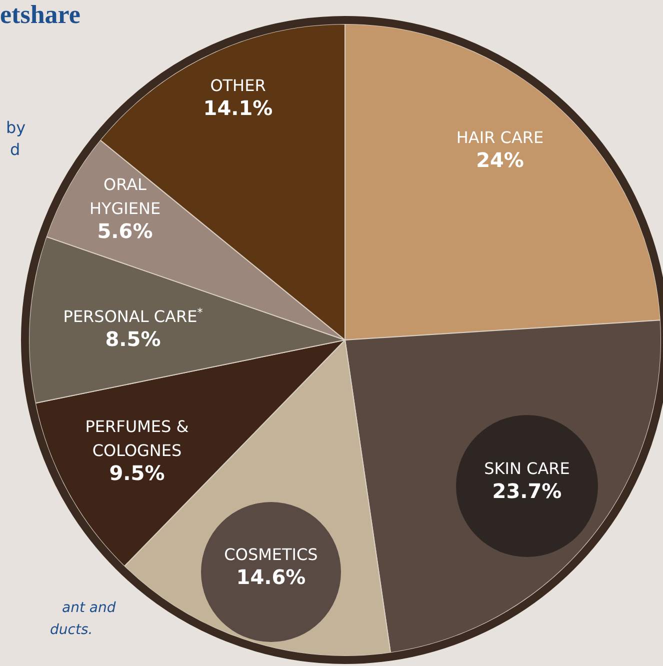 This screenshot has height=666, width=663. What do you see at coordinates (527, 491) in the screenshot?
I see `data-label: 23.7%` at bounding box center [527, 491].